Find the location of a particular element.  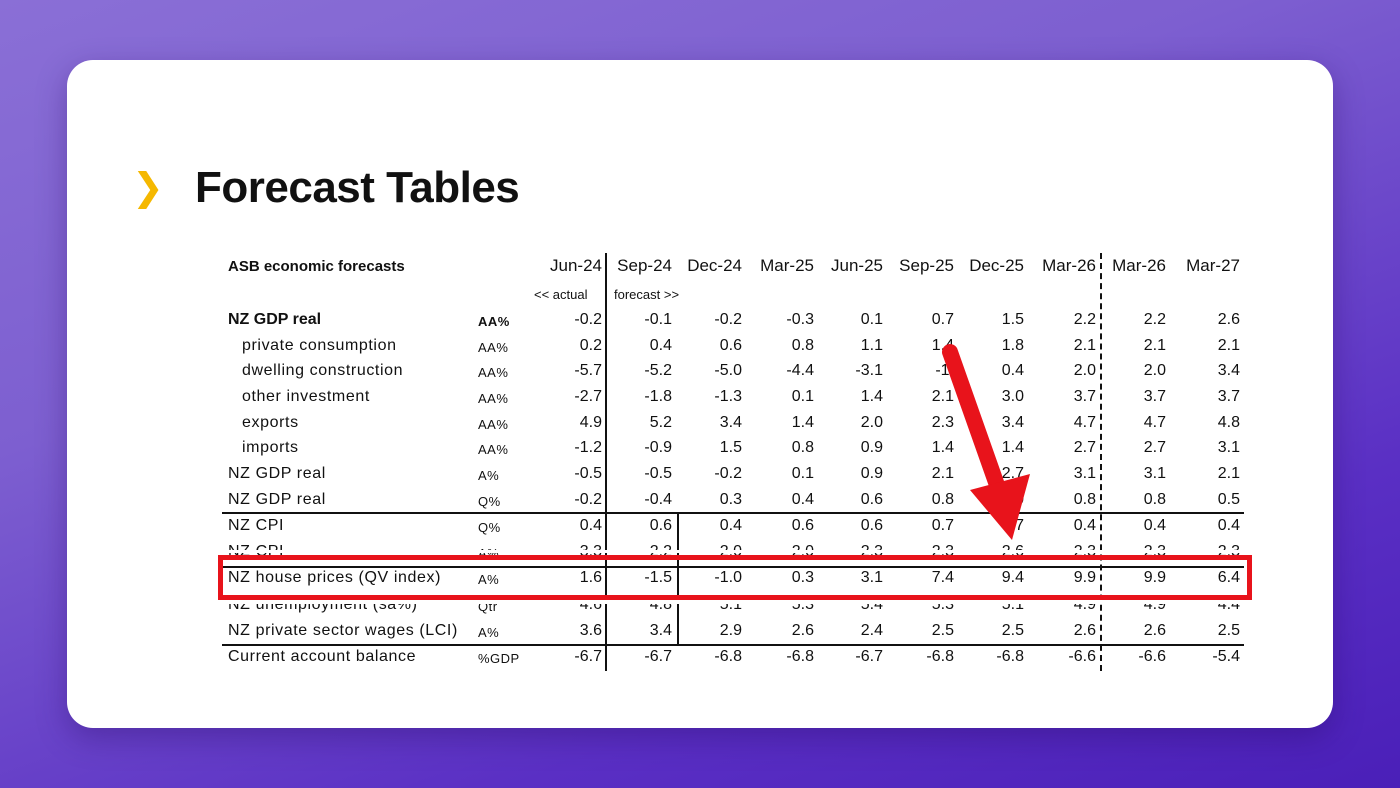

row-label: exports is located at coordinates (270, 422).